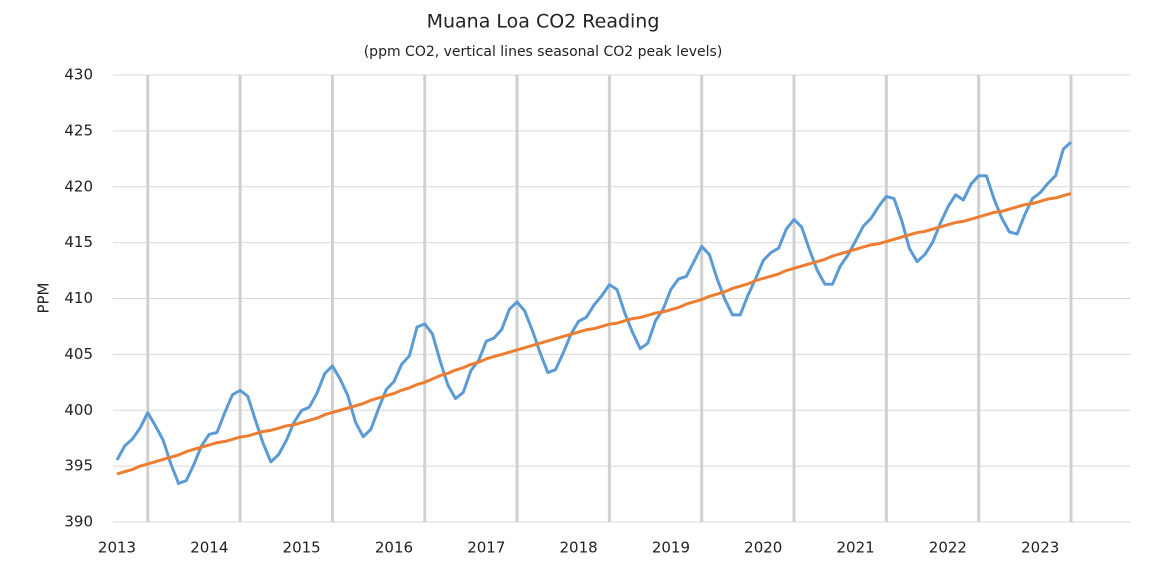 This screenshot has height=579, width=1158. I want to click on chart-title: Muana Loa CO2 Reading, so click(543, 22).